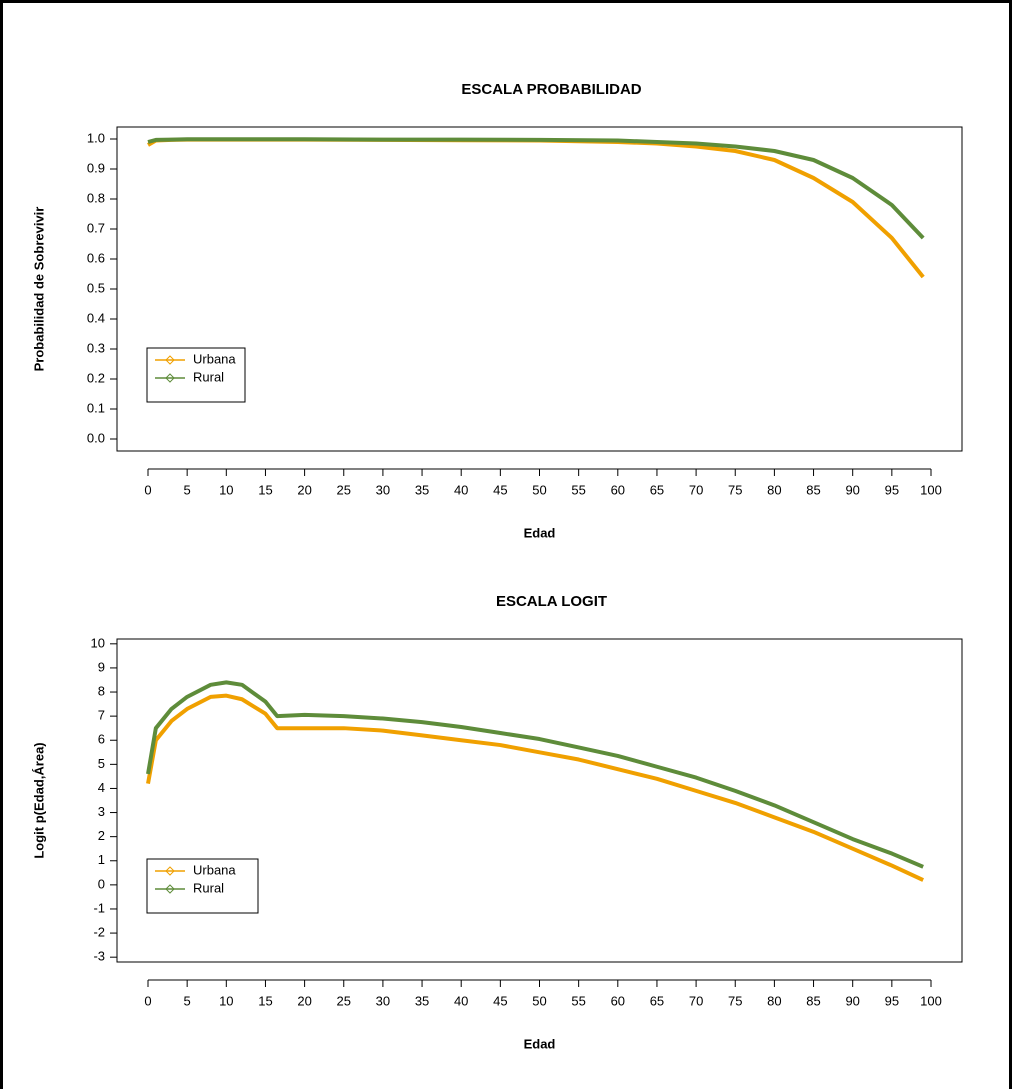  What do you see at coordinates (99, 907) in the screenshot?
I see `y-tick-label: -1` at bounding box center [99, 907].